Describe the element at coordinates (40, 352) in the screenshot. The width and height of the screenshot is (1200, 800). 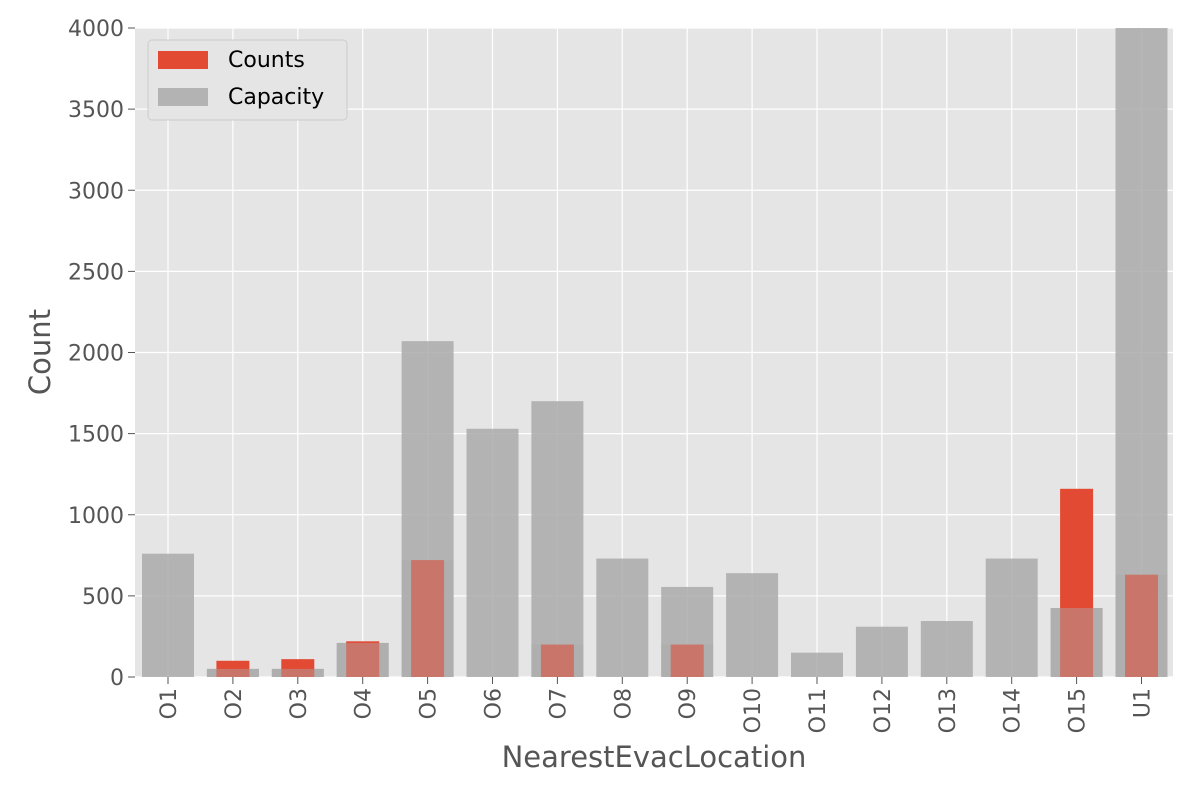
I see `y-axis-label: Count` at that location.